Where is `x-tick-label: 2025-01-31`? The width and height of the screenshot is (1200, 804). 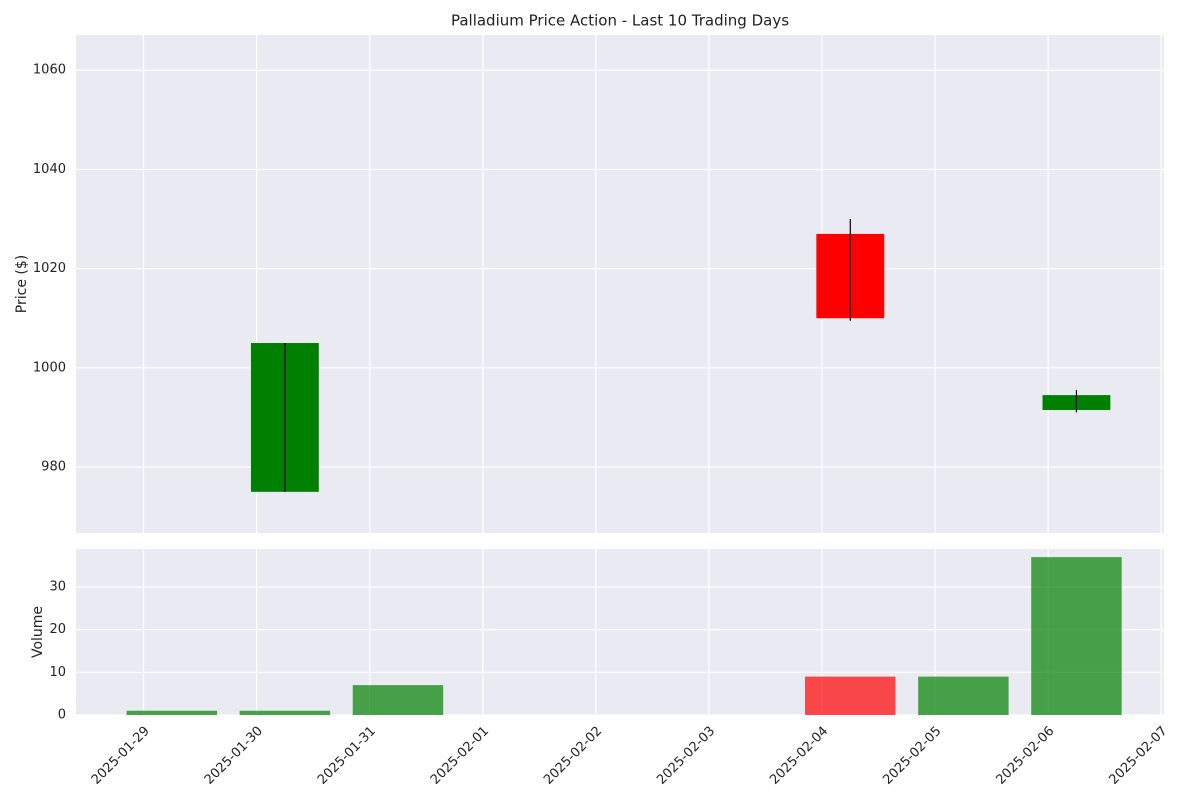 x-tick-label: 2025-01-31 is located at coordinates (347, 756).